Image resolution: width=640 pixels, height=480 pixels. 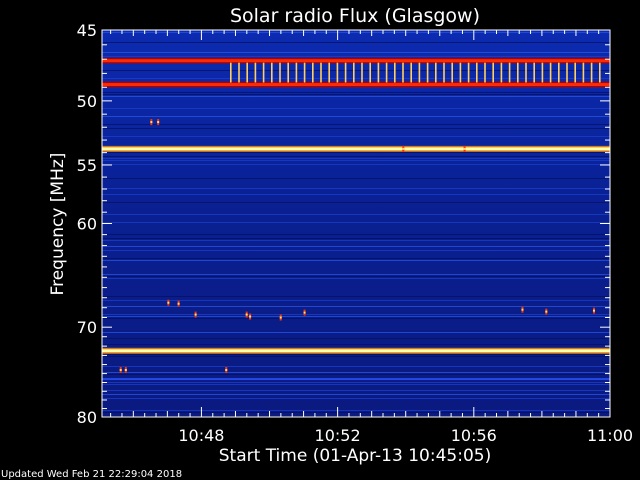 What do you see at coordinates (87, 165) in the screenshot?
I see `y-tick-label: 55` at bounding box center [87, 165].